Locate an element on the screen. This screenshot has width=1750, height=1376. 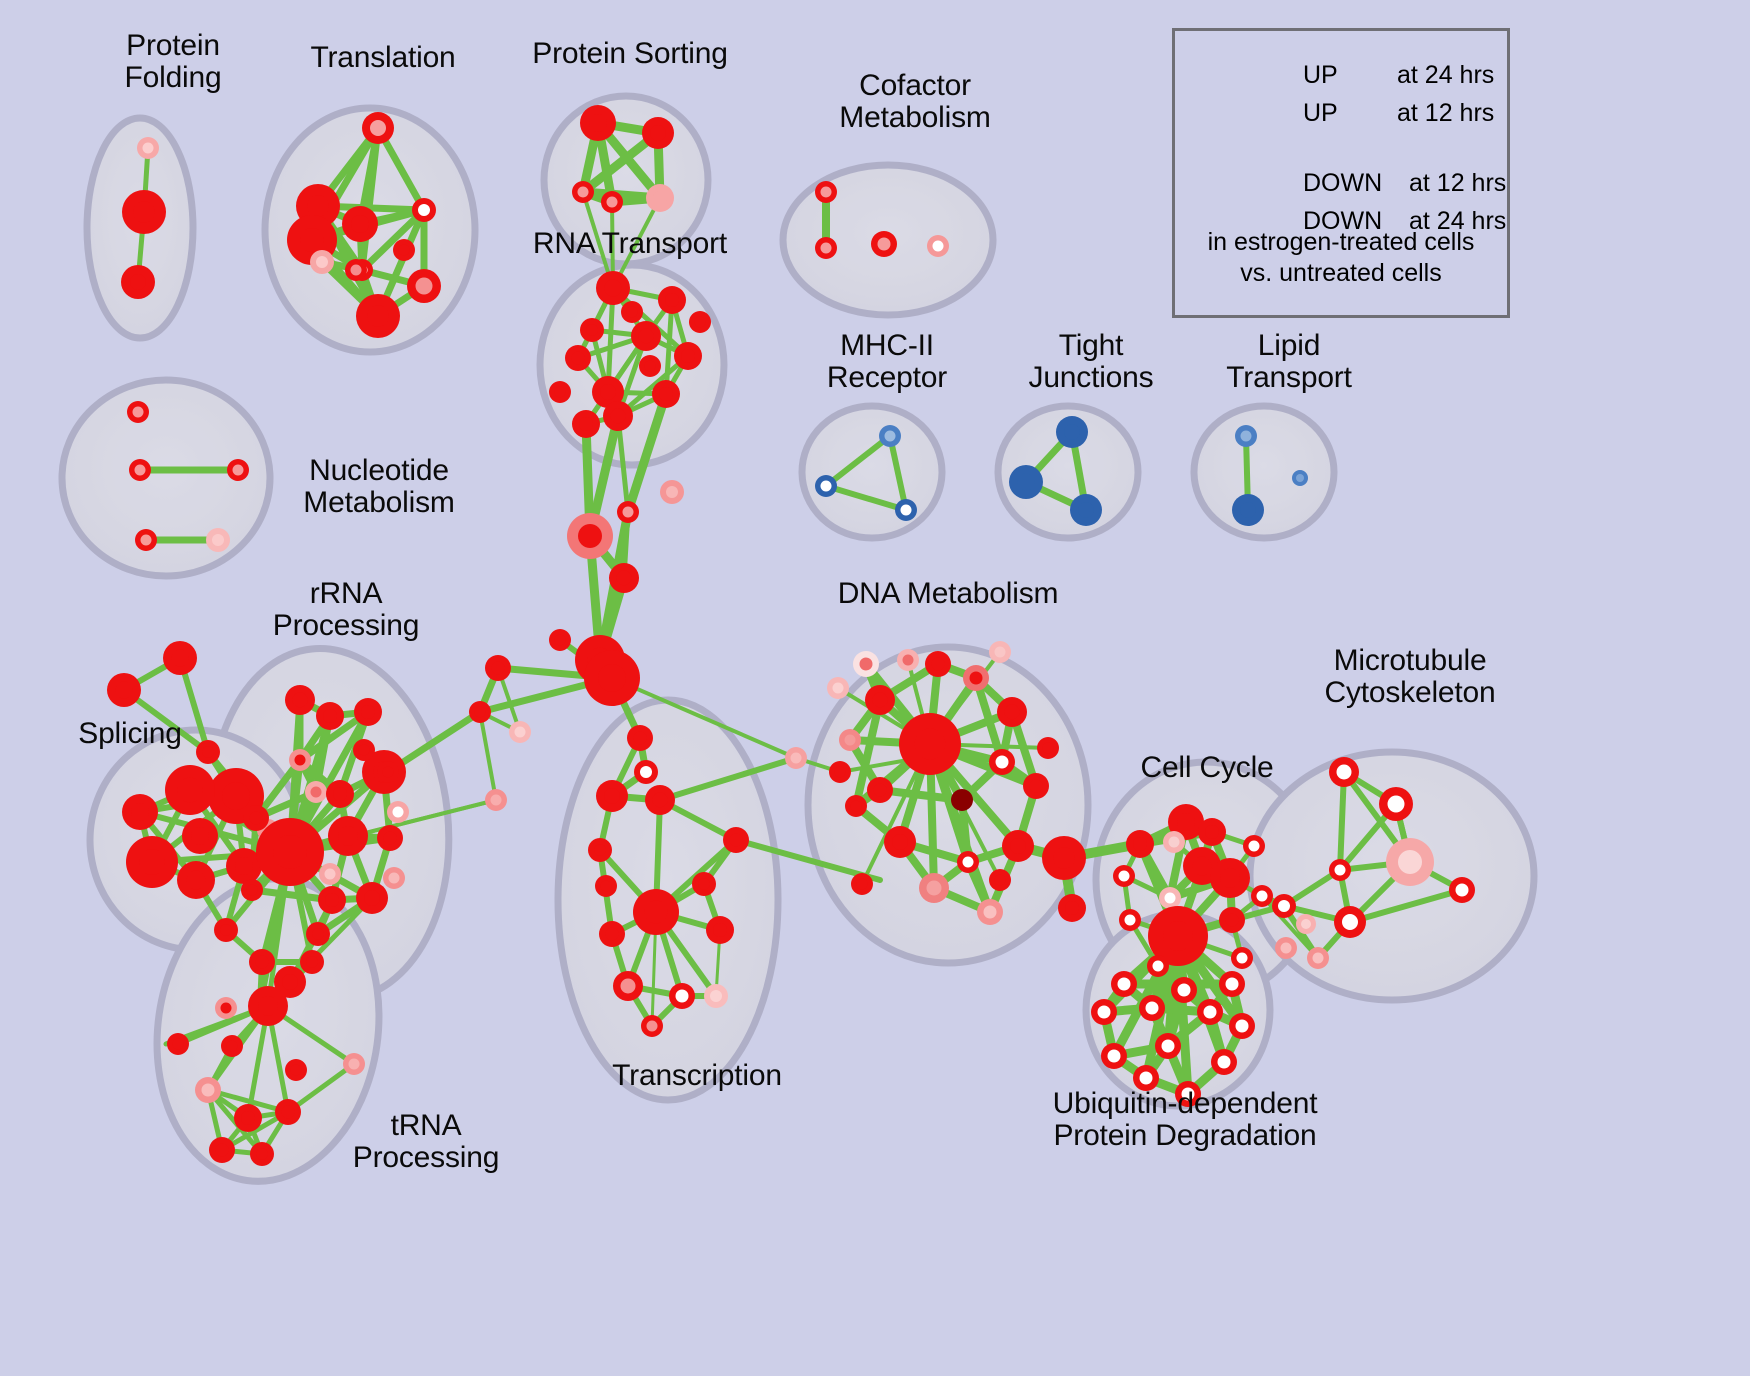
node-group-translation is located at coordinates (364, 225).